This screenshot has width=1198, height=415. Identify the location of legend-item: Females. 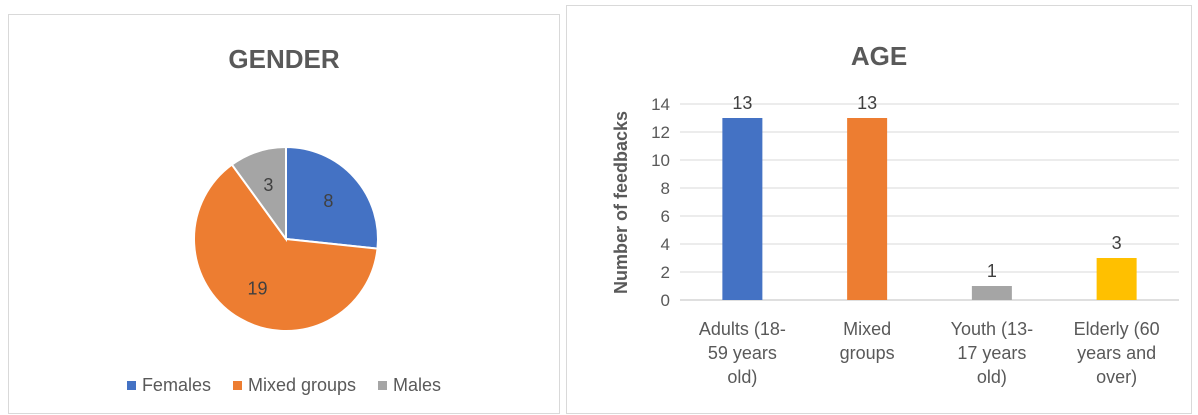
(168, 385).